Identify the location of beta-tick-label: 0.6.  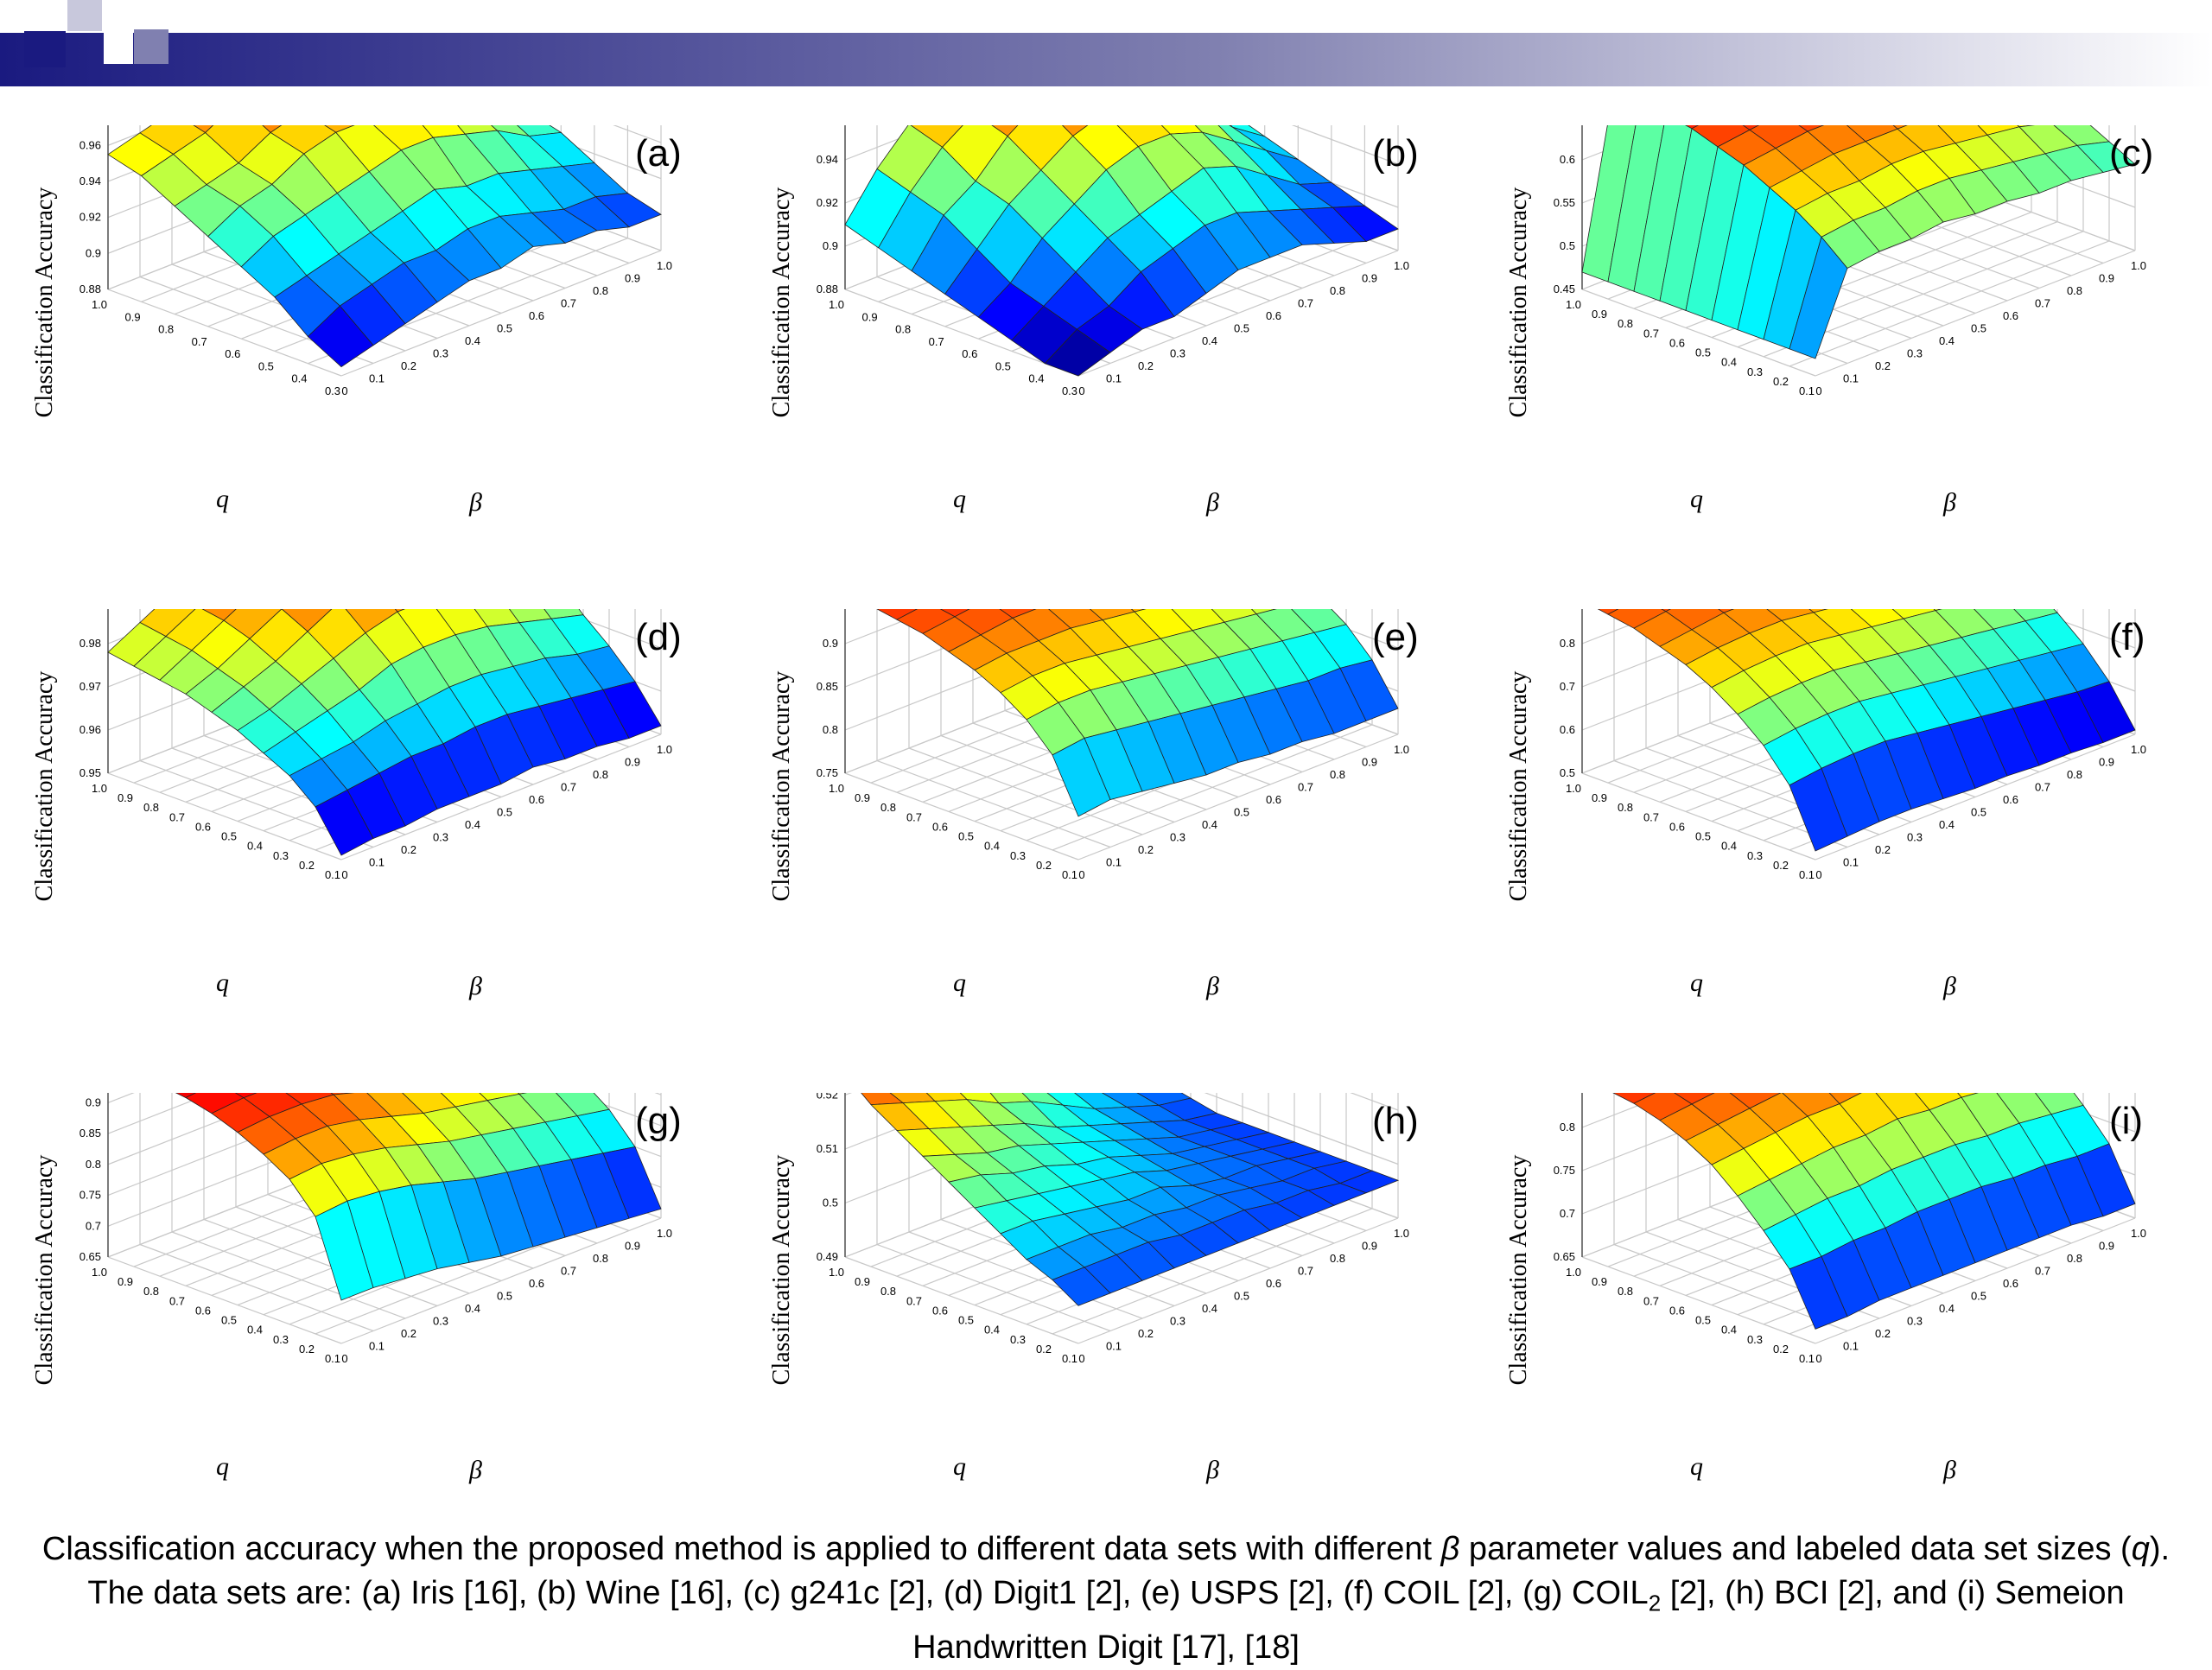
(2010, 799).